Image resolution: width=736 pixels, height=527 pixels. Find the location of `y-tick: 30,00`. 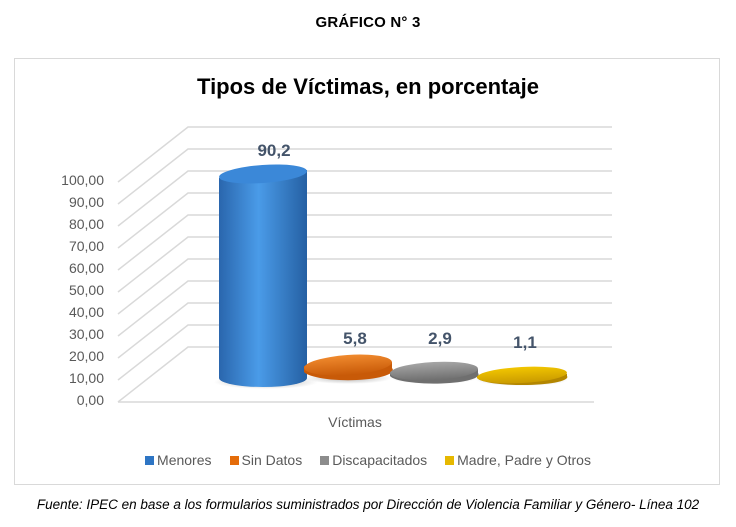

y-tick: 30,00 is located at coordinates (86, 334).